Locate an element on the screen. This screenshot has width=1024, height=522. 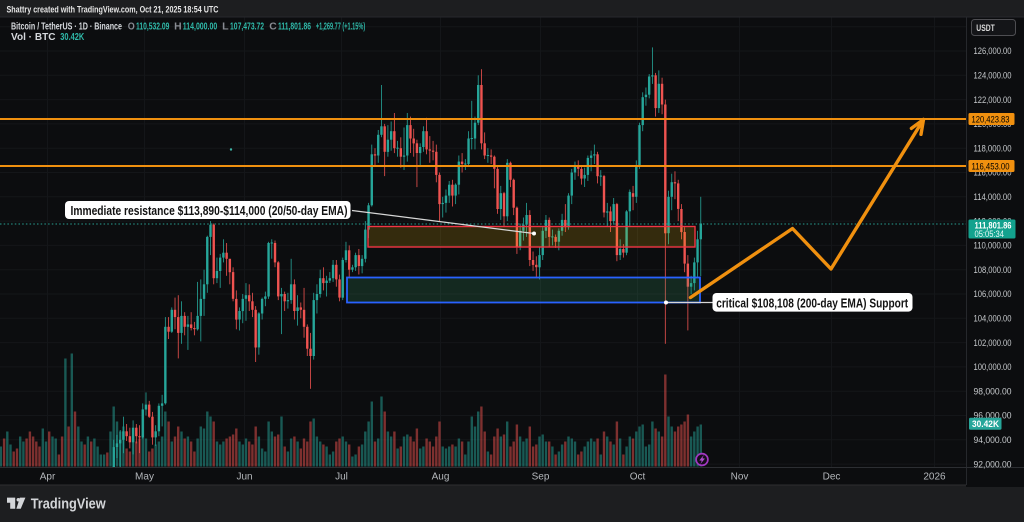
svg-text: 116,453.00 is located at coordinates (991, 166).